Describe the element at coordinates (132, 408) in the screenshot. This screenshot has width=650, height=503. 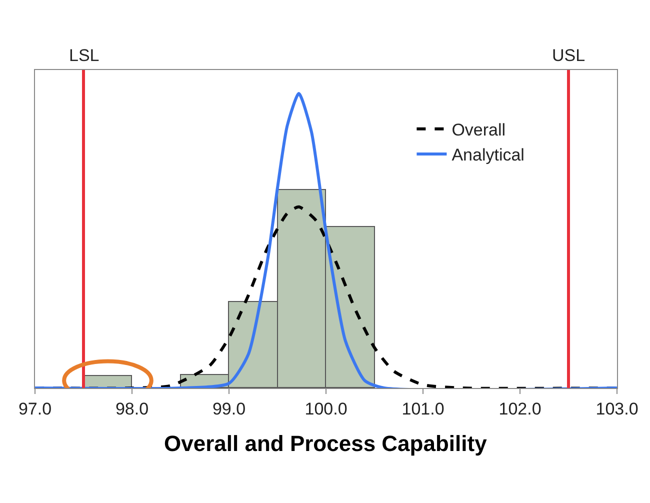
I see `x-tick-label: 98.0` at that location.